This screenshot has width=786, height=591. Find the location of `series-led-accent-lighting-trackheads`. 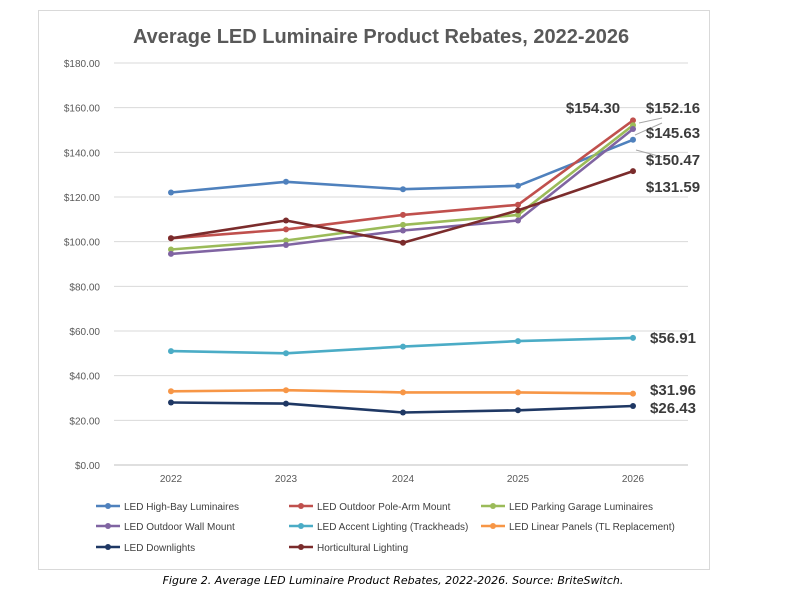

series-led-accent-lighting-trackheads is located at coordinates (402, 345).